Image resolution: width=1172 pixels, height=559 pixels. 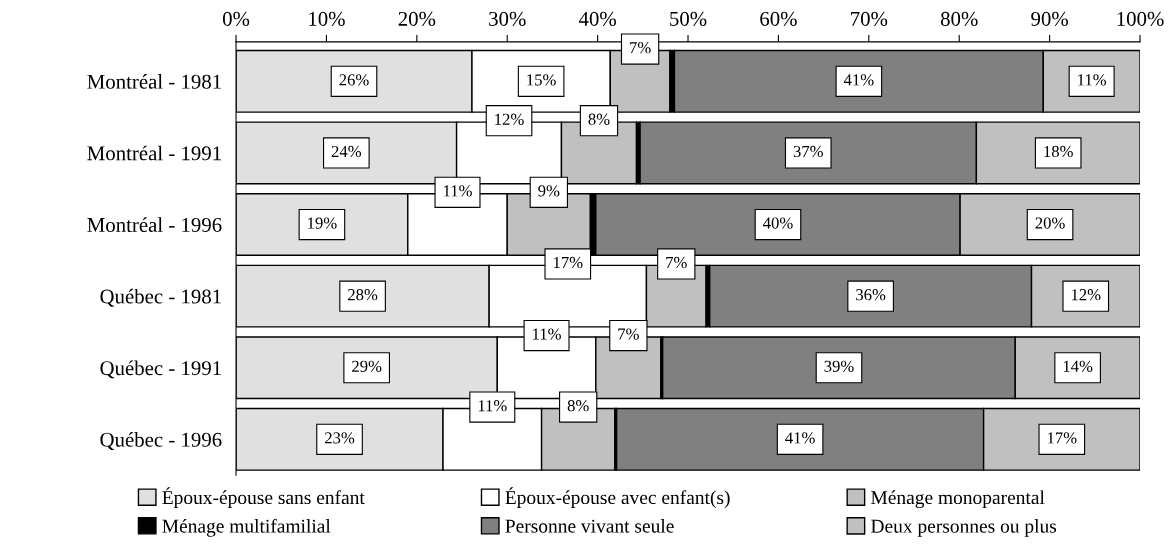 I want to click on data-label: 23%, so click(x=340, y=438).